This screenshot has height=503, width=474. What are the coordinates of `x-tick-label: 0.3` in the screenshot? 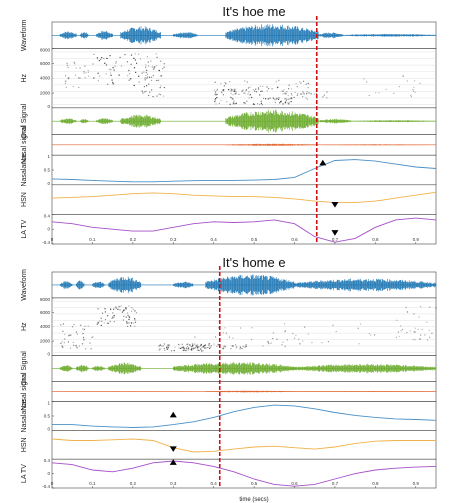 It's located at (173, 483).